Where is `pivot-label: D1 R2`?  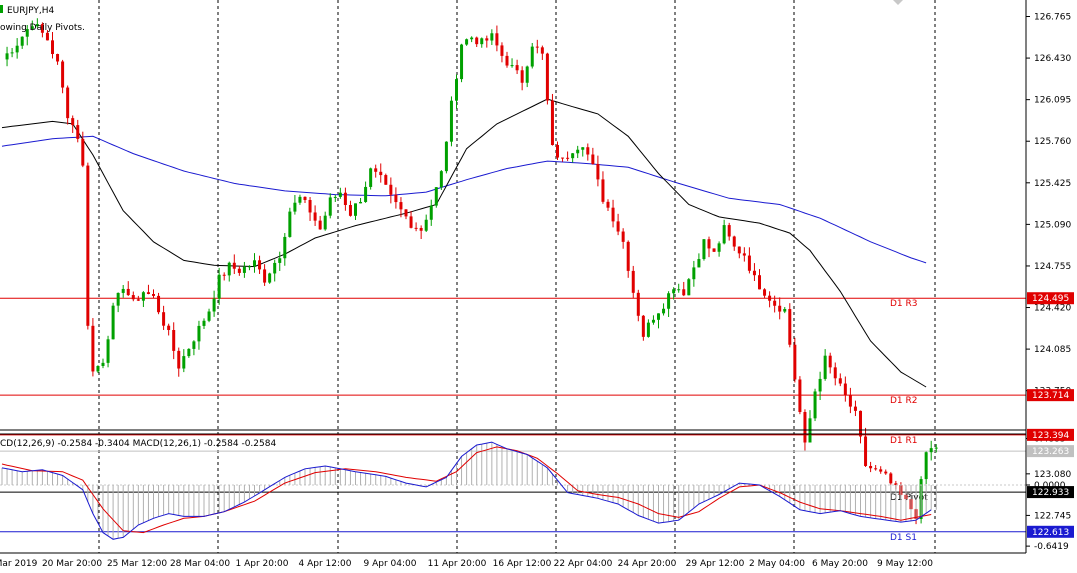
pivot-label: D1 R2 is located at coordinates (904, 401).